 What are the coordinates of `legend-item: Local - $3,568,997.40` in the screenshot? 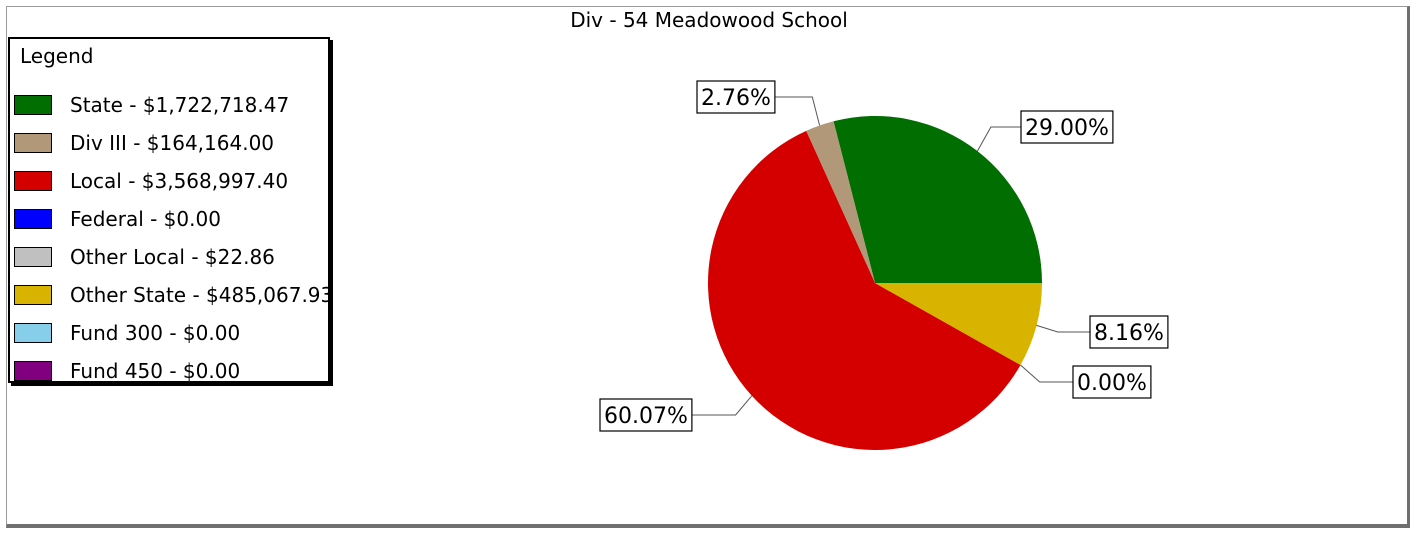 It's located at (173, 181).